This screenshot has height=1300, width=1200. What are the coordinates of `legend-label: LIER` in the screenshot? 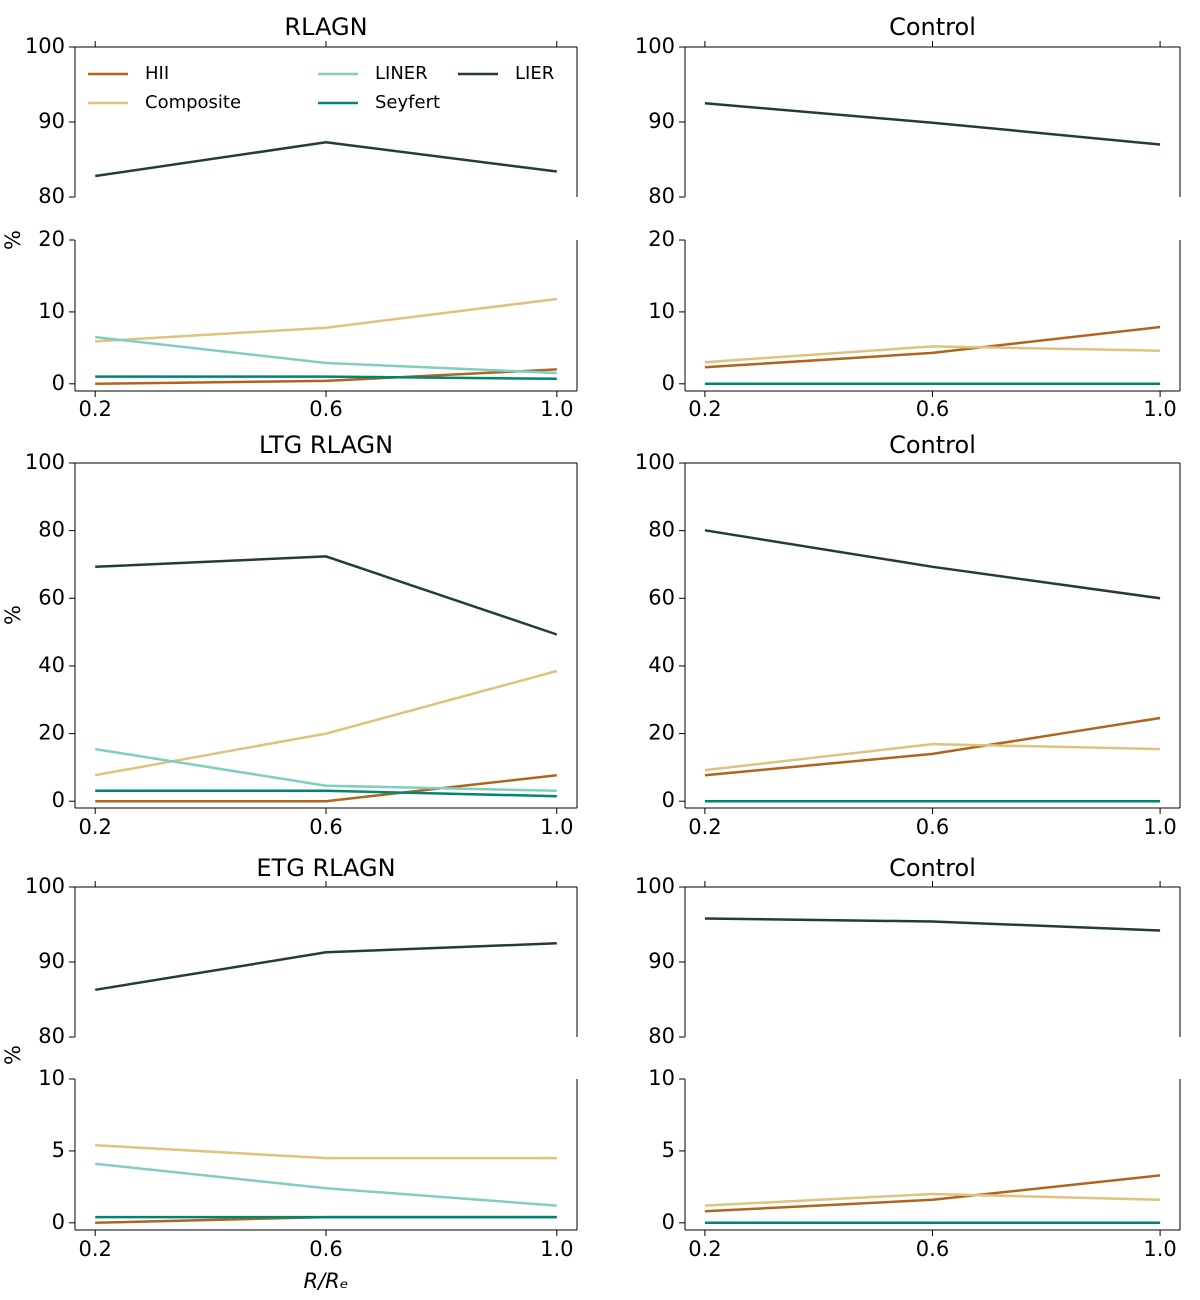 It's located at (534, 73).